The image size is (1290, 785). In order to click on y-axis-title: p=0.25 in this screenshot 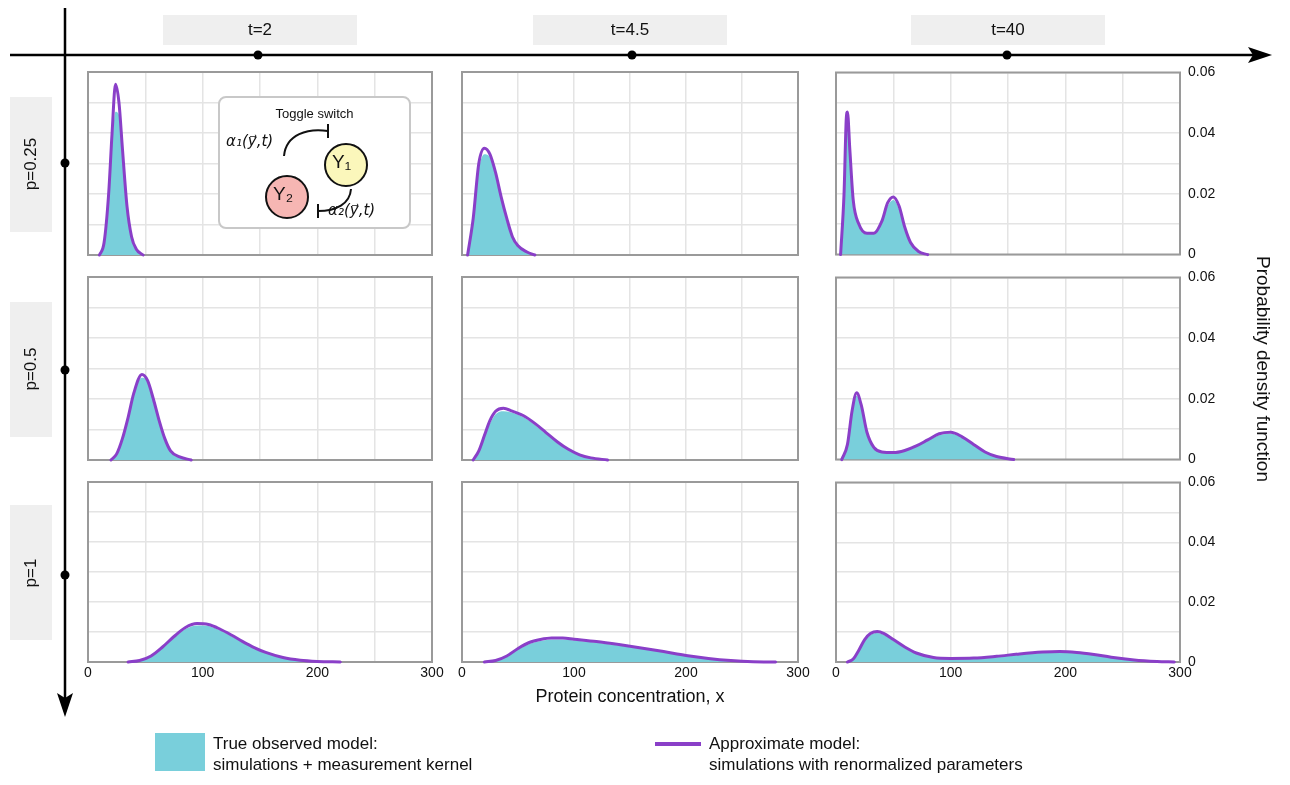, I will do `click(31, 164)`.